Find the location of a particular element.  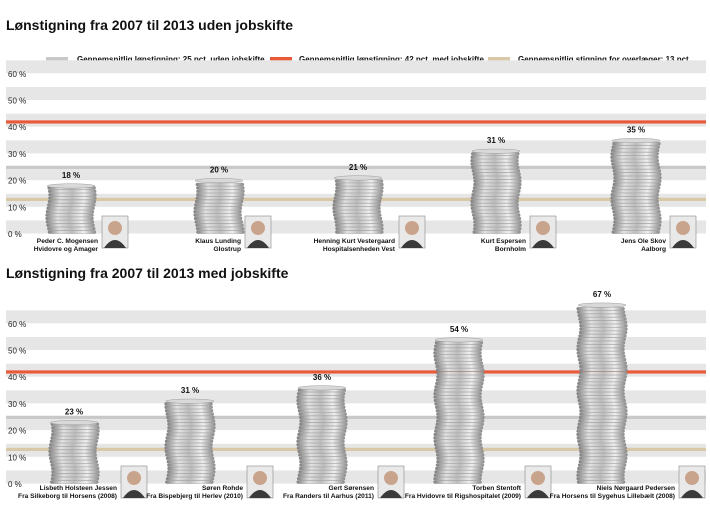

legend-swatch is located at coordinates (281, 59).